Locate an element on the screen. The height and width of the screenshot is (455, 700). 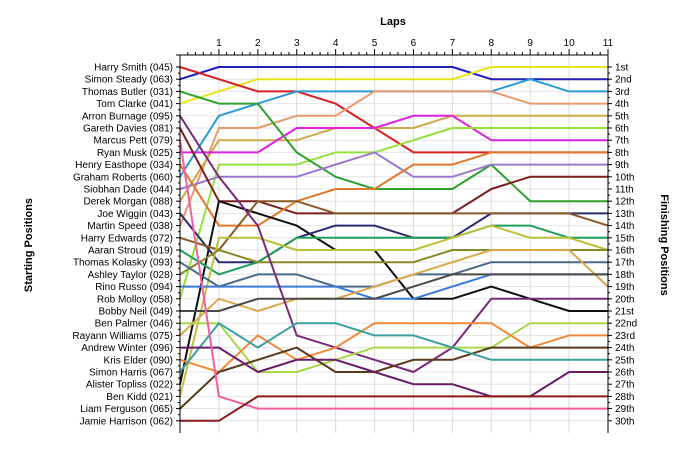
starting-position-label: Bobby Neil (049) is located at coordinates (136, 312).